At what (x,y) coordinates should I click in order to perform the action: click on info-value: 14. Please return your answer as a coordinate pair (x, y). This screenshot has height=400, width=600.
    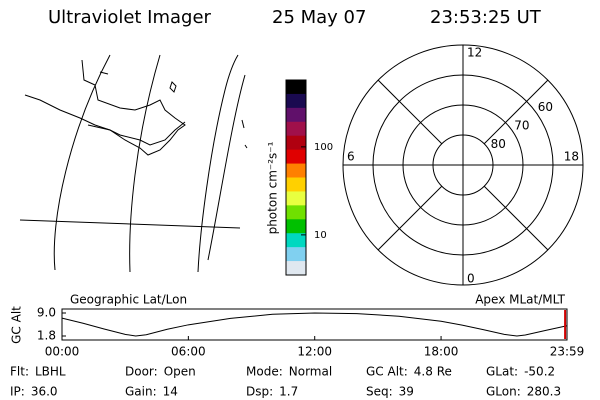
    Looking at the image, I should click on (170, 392).